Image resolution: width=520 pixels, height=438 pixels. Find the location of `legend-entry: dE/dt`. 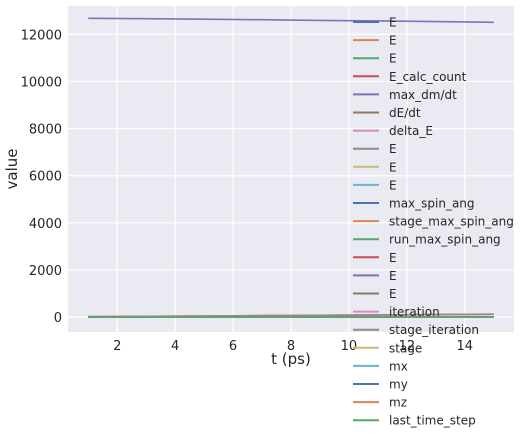

legend-entry: dE/dt is located at coordinates (405, 113).